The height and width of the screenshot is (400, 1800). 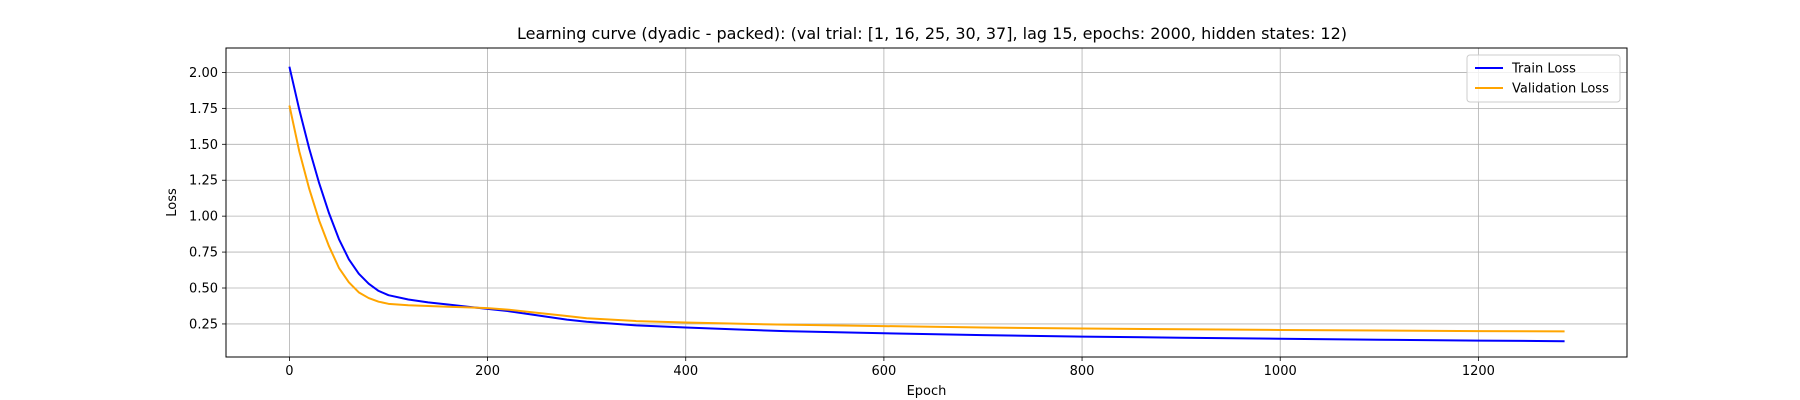 I want to click on legend-label: Validation Loss, so click(x=1560, y=89).